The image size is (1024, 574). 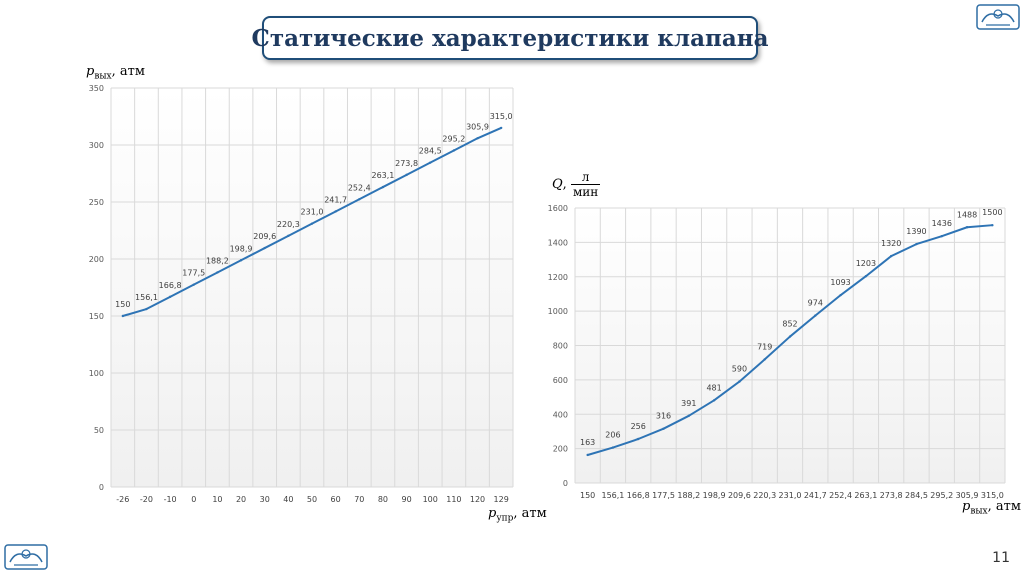 I want to click on x-tick-label: 220,3, so click(x=764, y=495).